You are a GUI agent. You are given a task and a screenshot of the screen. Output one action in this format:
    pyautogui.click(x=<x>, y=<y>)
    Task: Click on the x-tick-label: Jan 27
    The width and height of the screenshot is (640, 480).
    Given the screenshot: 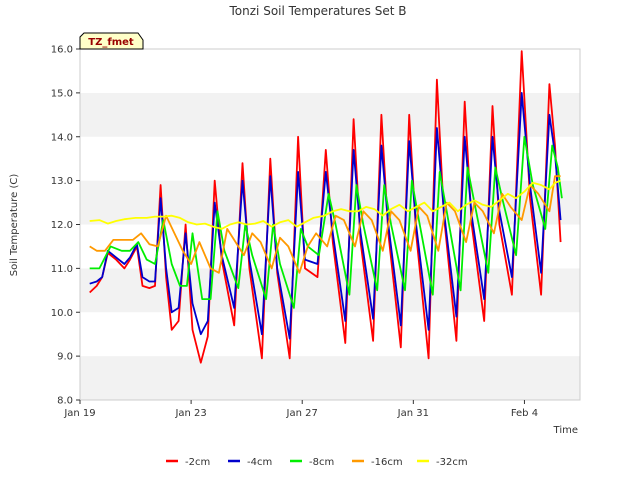 What is the action you would take?
    pyautogui.click(x=302, y=413)
    